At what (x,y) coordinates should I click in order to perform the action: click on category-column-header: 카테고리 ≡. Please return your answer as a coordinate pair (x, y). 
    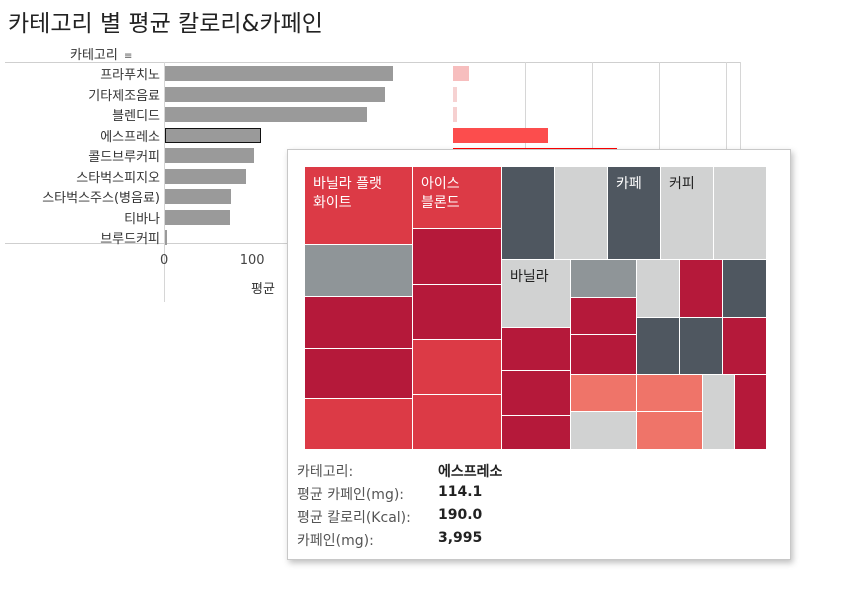
    Looking at the image, I should click on (101, 53).